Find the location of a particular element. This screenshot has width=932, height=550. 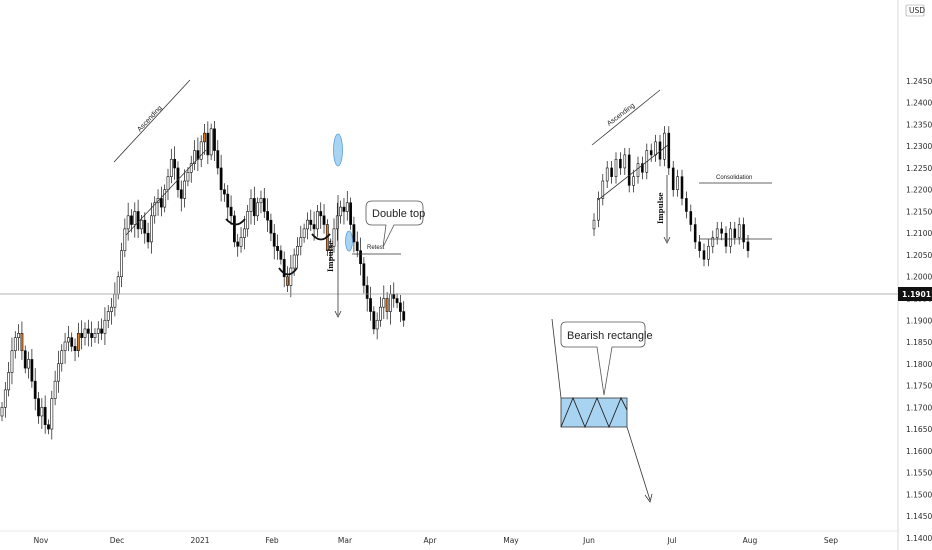

time-tick-label: Jun is located at coordinates (588, 540).